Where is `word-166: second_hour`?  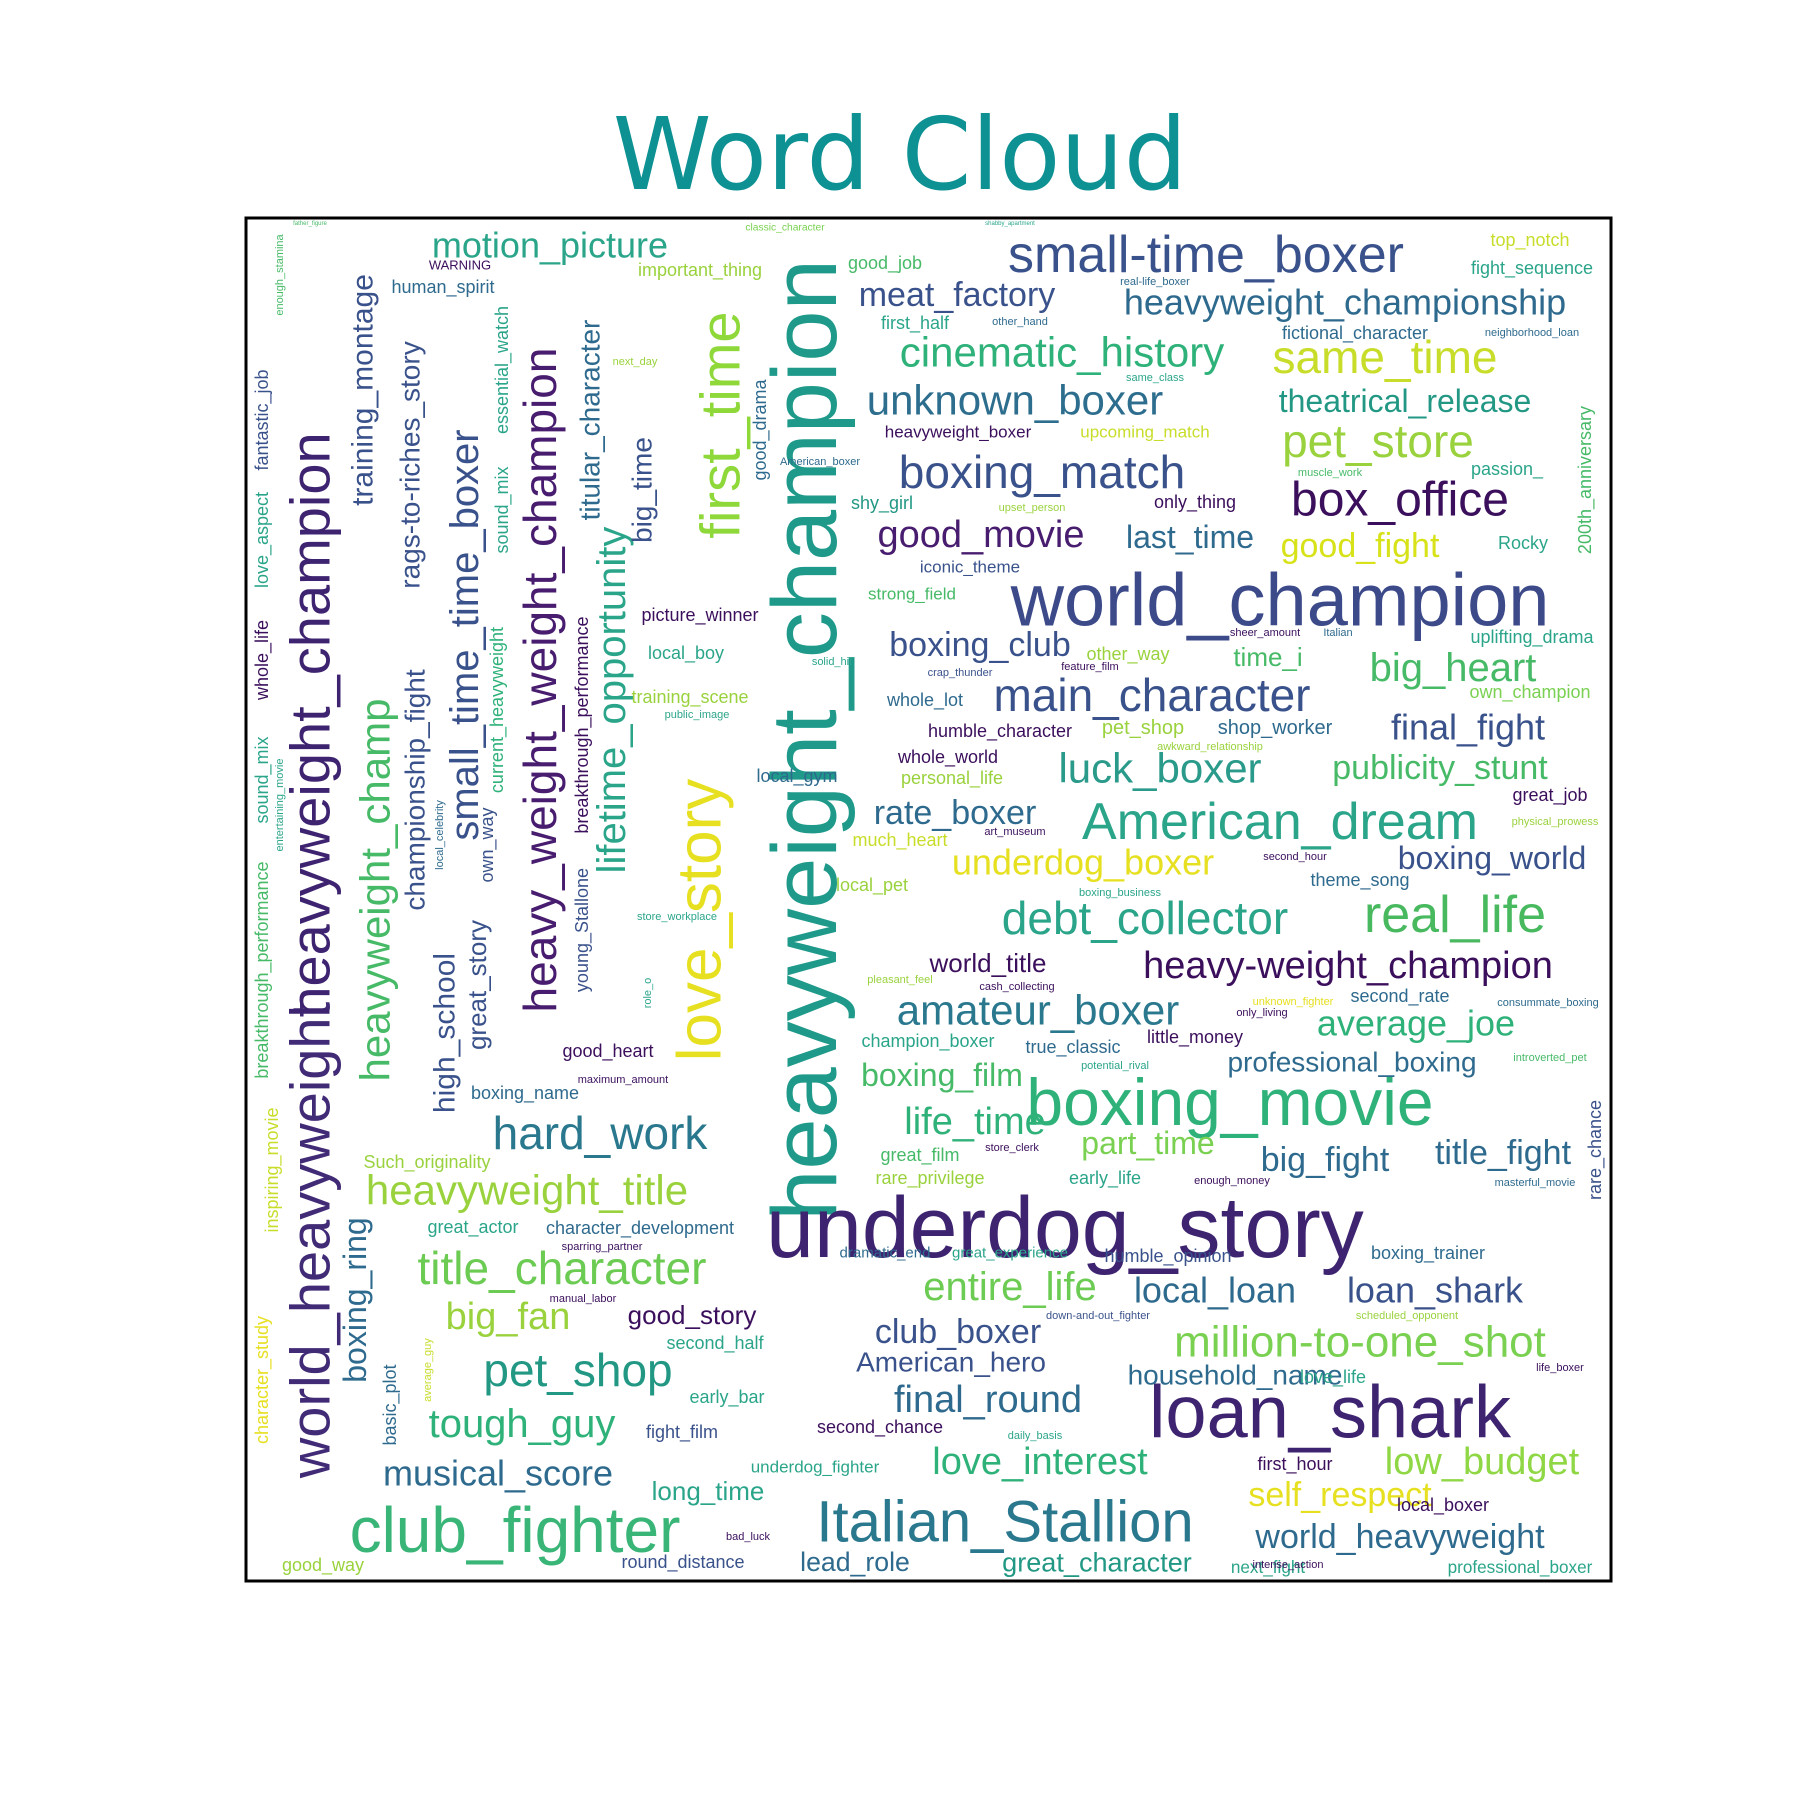 word-166: second_hour is located at coordinates (1295, 857).